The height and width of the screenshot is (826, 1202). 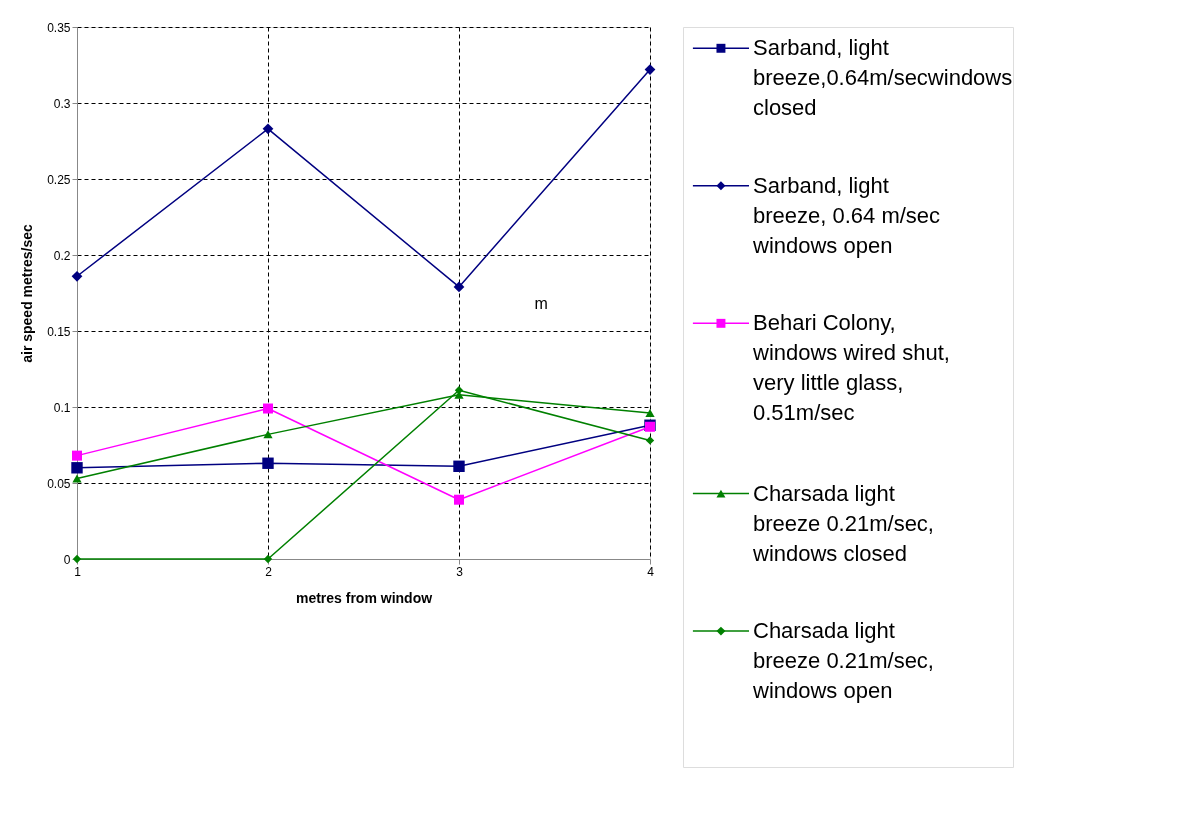 What do you see at coordinates (67, 559) in the screenshot?
I see `y-tick-label: 0` at bounding box center [67, 559].